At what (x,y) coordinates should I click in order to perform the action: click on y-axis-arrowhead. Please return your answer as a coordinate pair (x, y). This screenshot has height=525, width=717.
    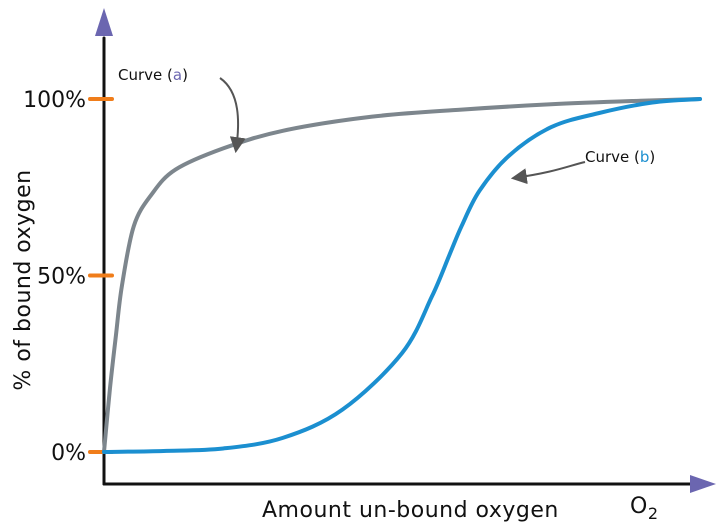
    Looking at the image, I should click on (104, 22).